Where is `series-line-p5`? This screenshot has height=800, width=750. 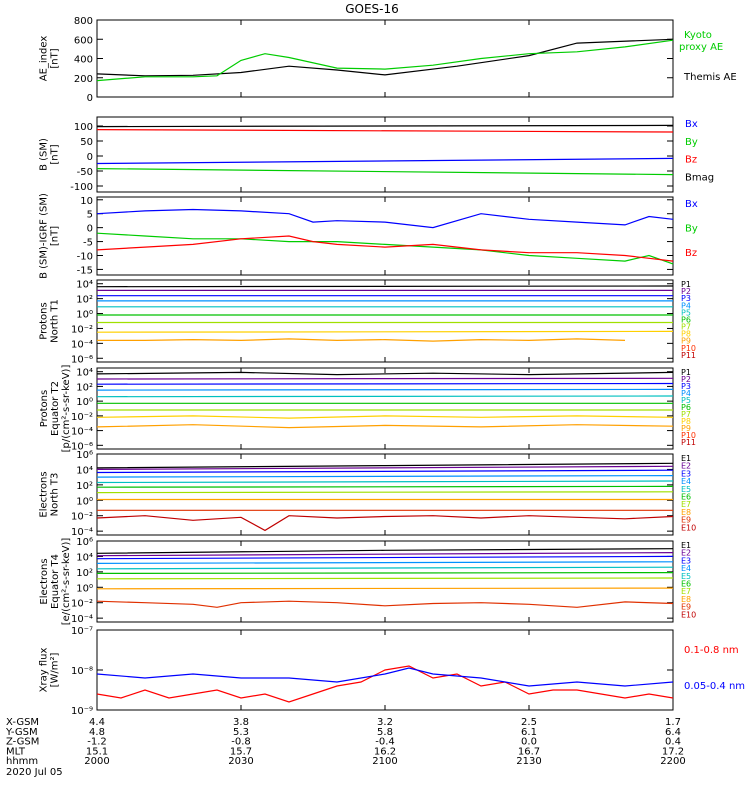 series-line-p5 is located at coordinates (385, 396).